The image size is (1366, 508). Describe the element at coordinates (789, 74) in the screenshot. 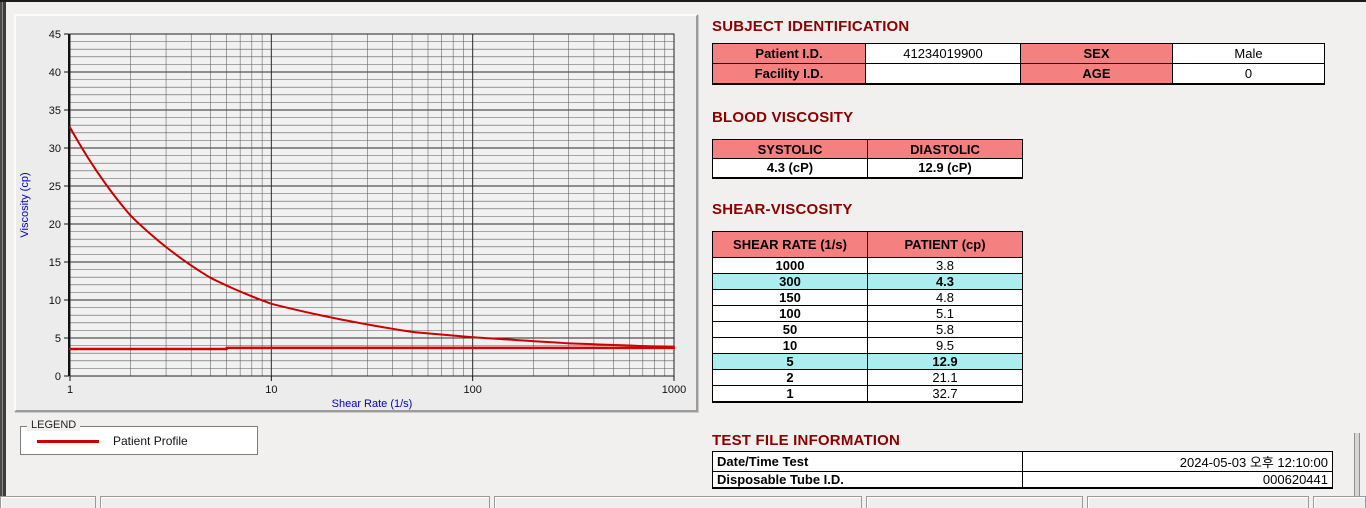

I see `facility-id-label: Facility I.D.` at that location.